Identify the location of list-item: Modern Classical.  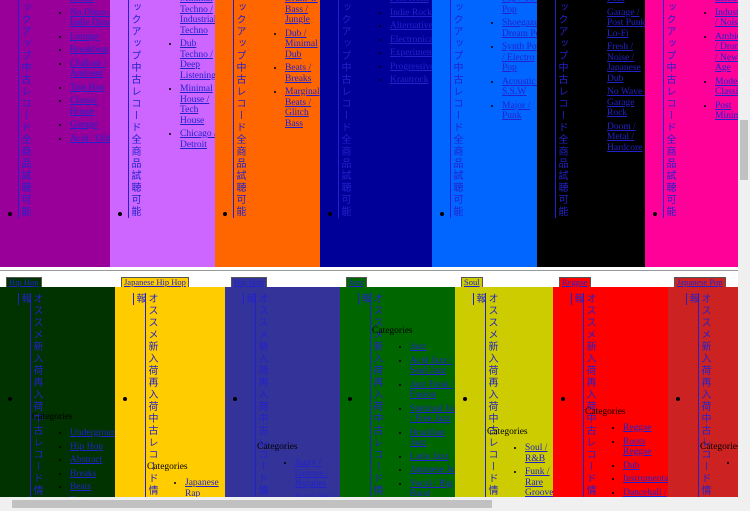
(726, 87).